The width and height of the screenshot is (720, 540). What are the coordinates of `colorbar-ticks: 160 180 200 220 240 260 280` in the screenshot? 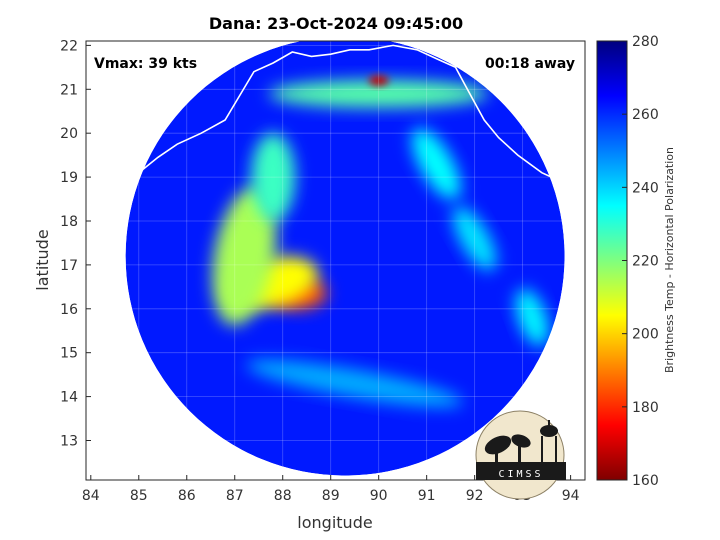 It's located at (640, 261).